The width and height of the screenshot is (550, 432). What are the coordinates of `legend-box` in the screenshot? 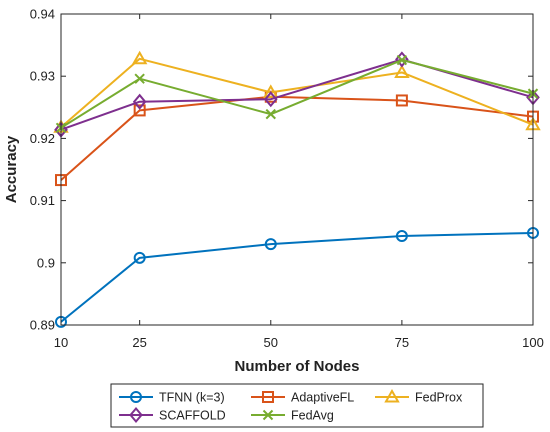 It's located at (297, 405).